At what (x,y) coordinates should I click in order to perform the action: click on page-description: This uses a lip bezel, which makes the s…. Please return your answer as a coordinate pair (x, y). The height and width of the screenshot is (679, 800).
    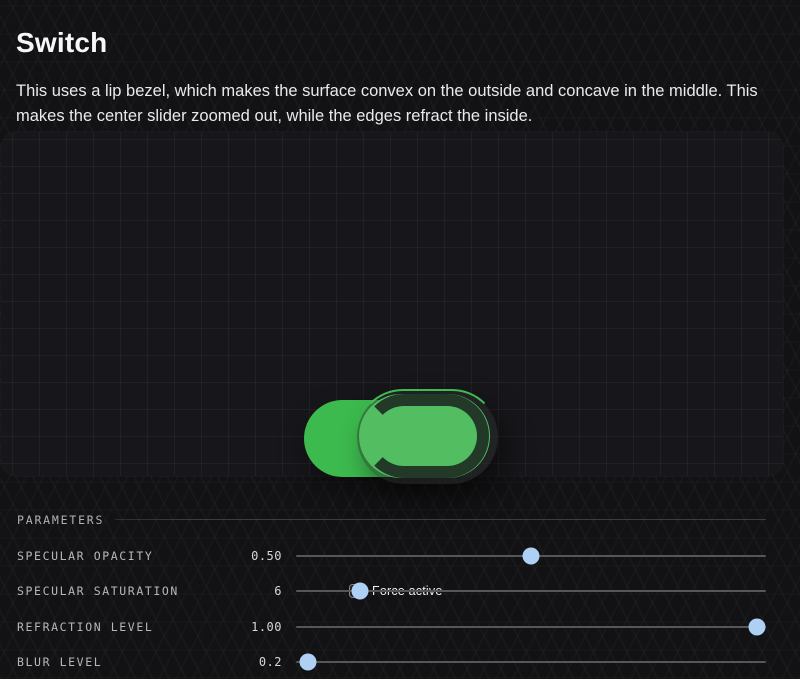
    Looking at the image, I should click on (387, 103).